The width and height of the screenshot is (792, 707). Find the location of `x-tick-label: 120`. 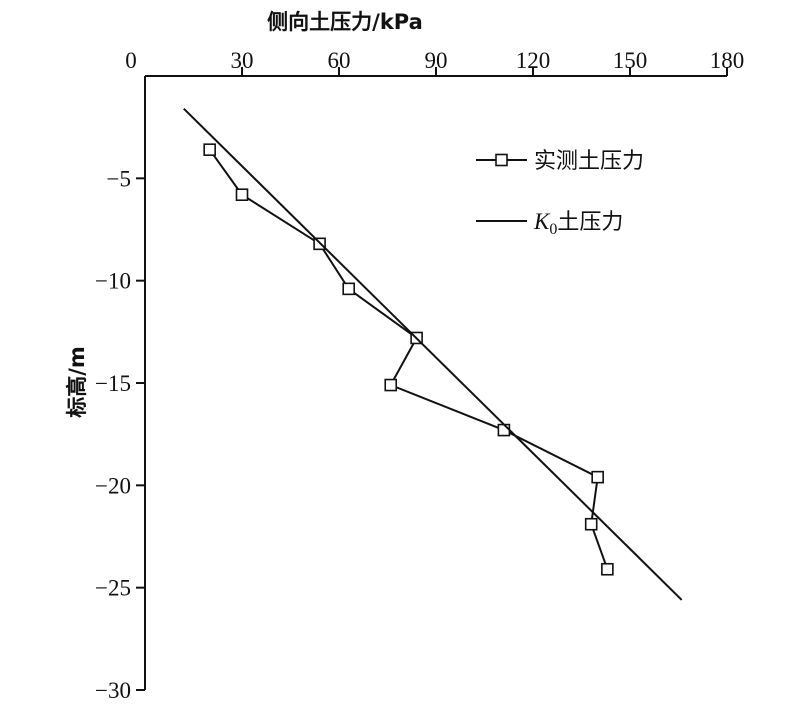

x-tick-label: 120 is located at coordinates (533, 60).